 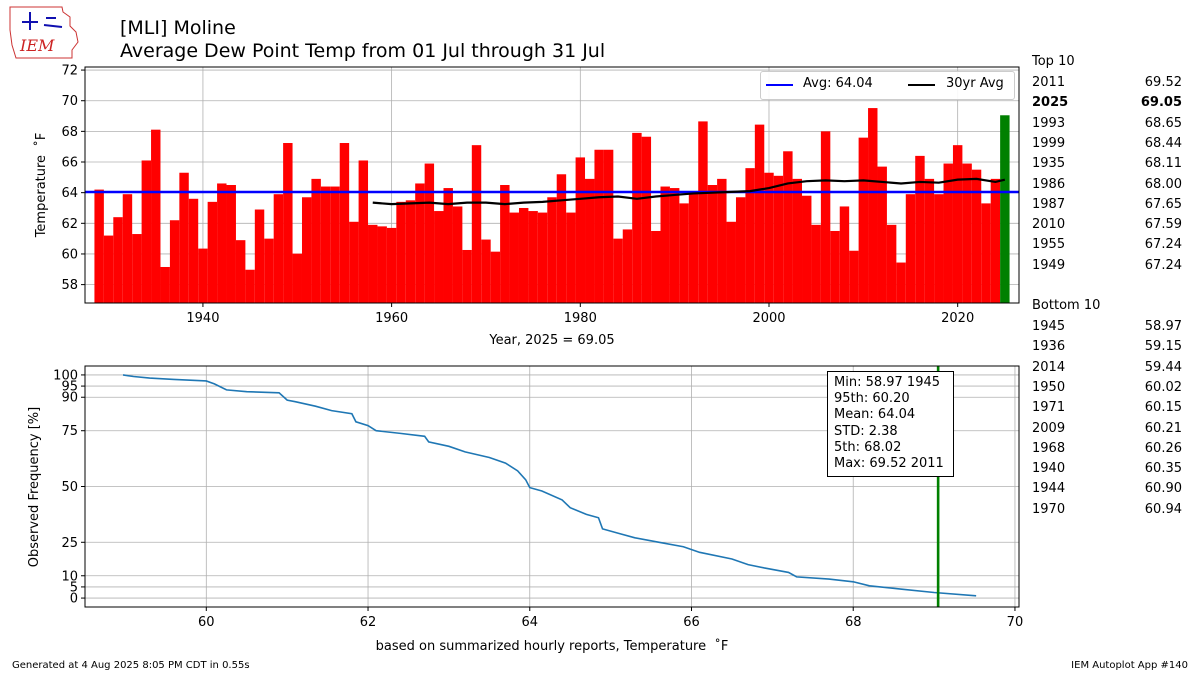 What do you see at coordinates (1163, 265) in the screenshot?
I see `top10-value: 67.24` at bounding box center [1163, 265].